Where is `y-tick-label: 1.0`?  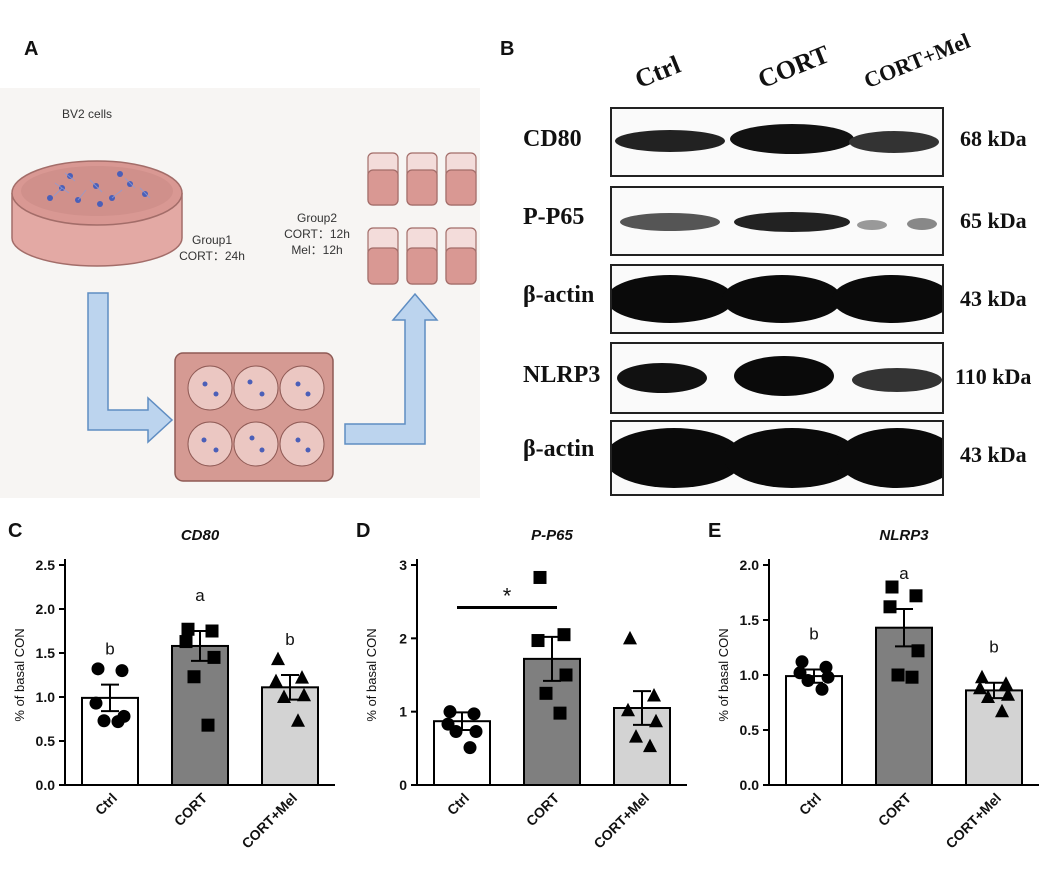 y-tick-label: 1.0 is located at coordinates (750, 675).